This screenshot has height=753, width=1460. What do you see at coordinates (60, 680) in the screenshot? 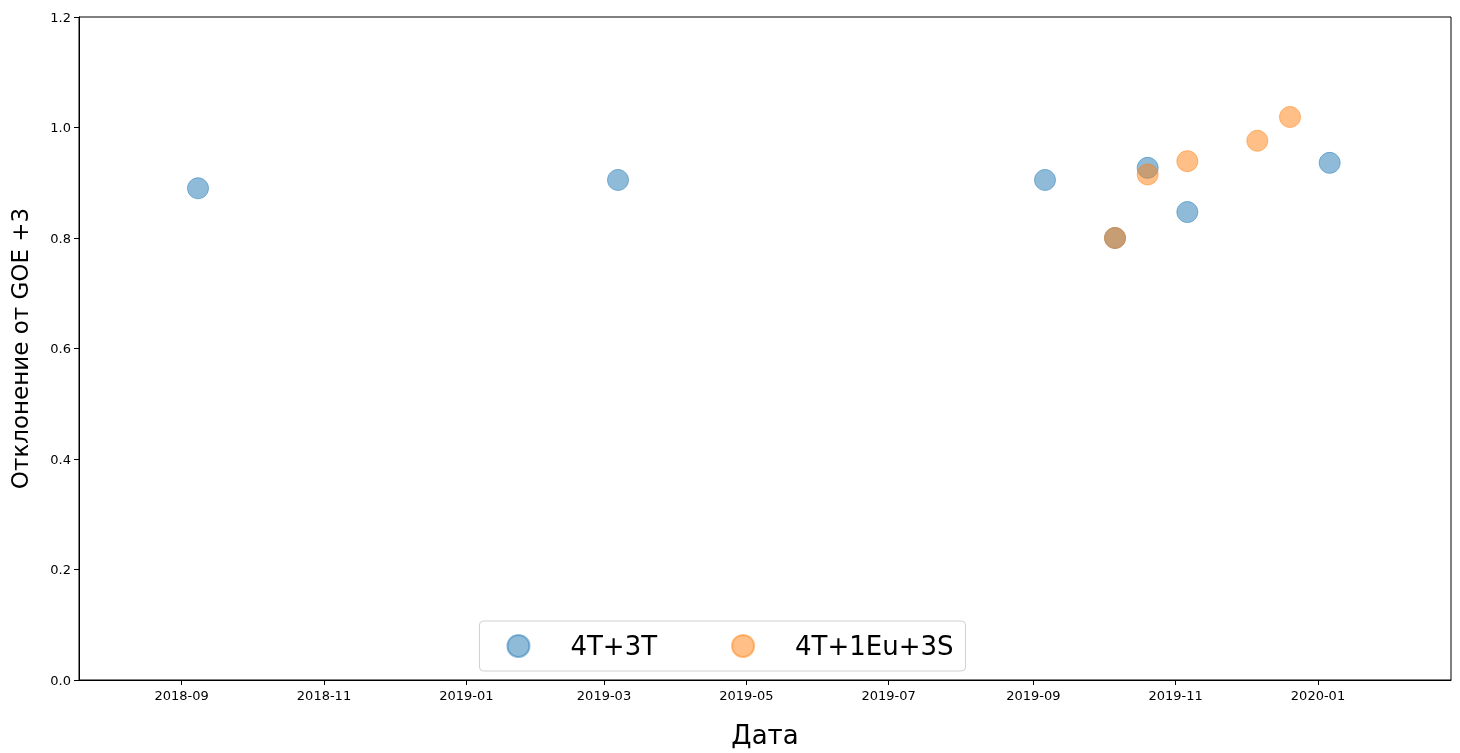
I see `y-tick-label: 0.0` at bounding box center [60, 680].